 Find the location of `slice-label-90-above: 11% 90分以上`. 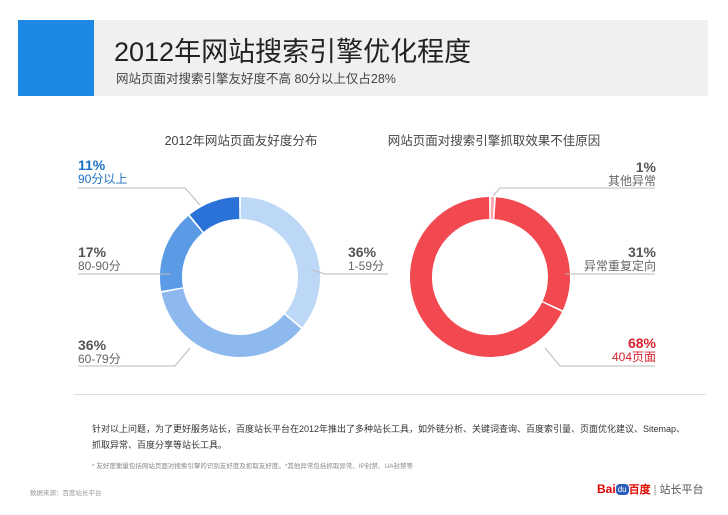

slice-label-90-above: 11% 90分以上 is located at coordinates (102, 172).